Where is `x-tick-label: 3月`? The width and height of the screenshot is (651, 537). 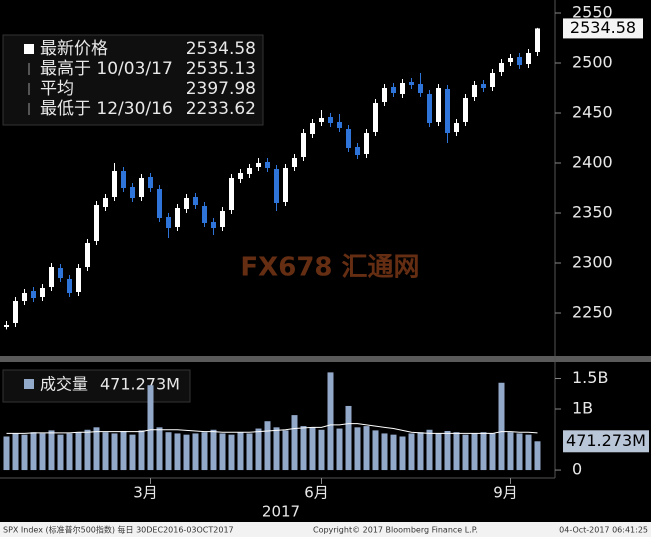 x-tick-label: 3月 is located at coordinates (145, 493).